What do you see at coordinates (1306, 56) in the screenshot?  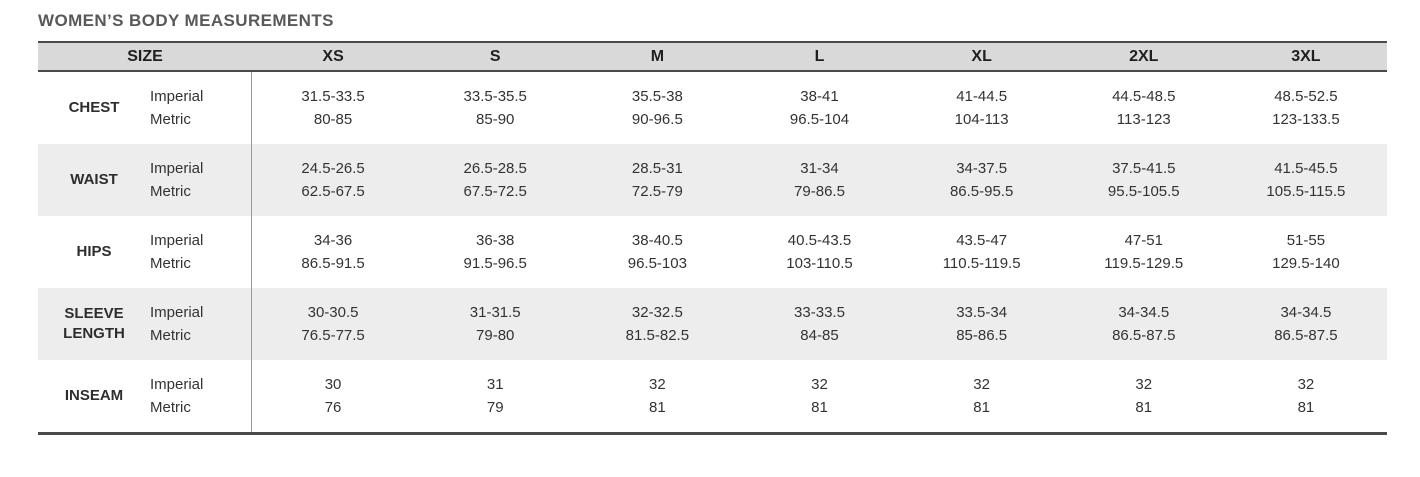 I see `column-header-3xl: 3XL` at bounding box center [1306, 56].